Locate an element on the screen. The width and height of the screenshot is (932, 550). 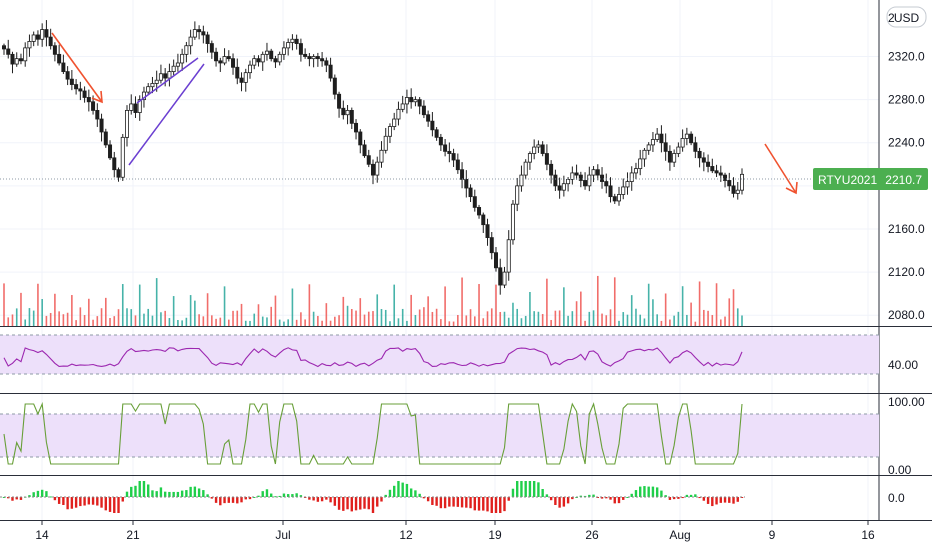
price-axis is located at coordinates (905, 275).